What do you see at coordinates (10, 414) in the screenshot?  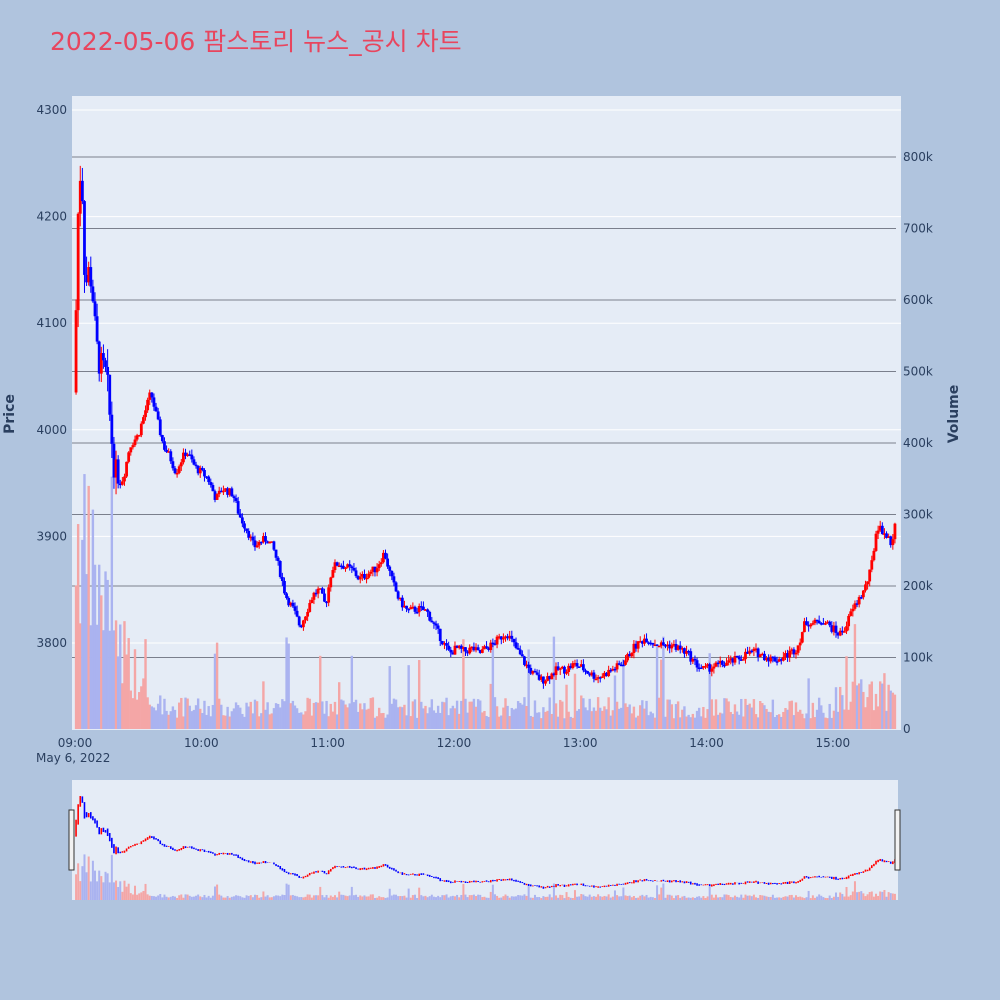 I see `price-axis-title: Price` at bounding box center [10, 414].